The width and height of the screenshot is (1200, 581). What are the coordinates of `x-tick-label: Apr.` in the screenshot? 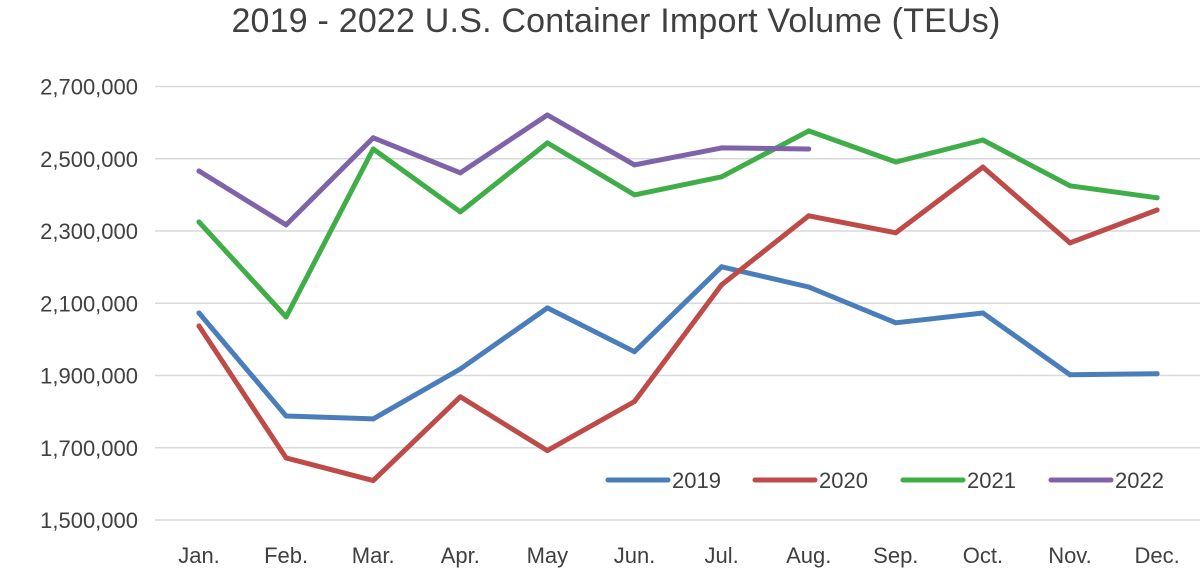 It's located at (460, 555).